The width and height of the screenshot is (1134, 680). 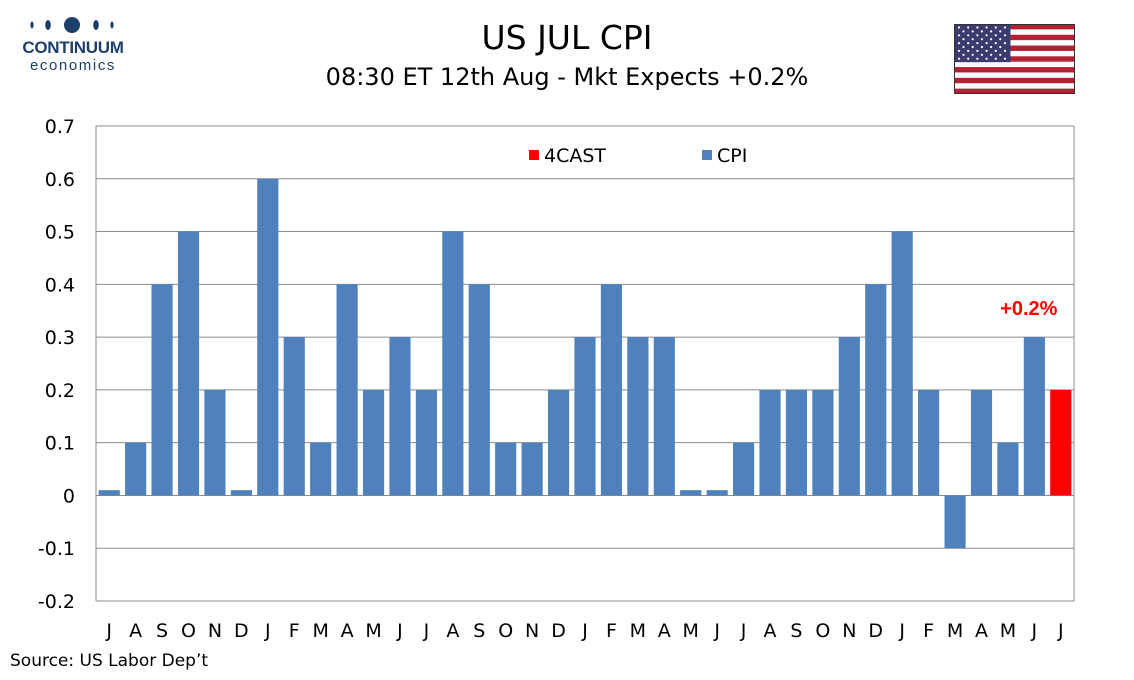 I want to click on y-axis-tick-labels: 0.7 0.6 0.5 0.4 0.3 0.2 0.1 0 -0.1 -0.2, so click(x=56, y=364).